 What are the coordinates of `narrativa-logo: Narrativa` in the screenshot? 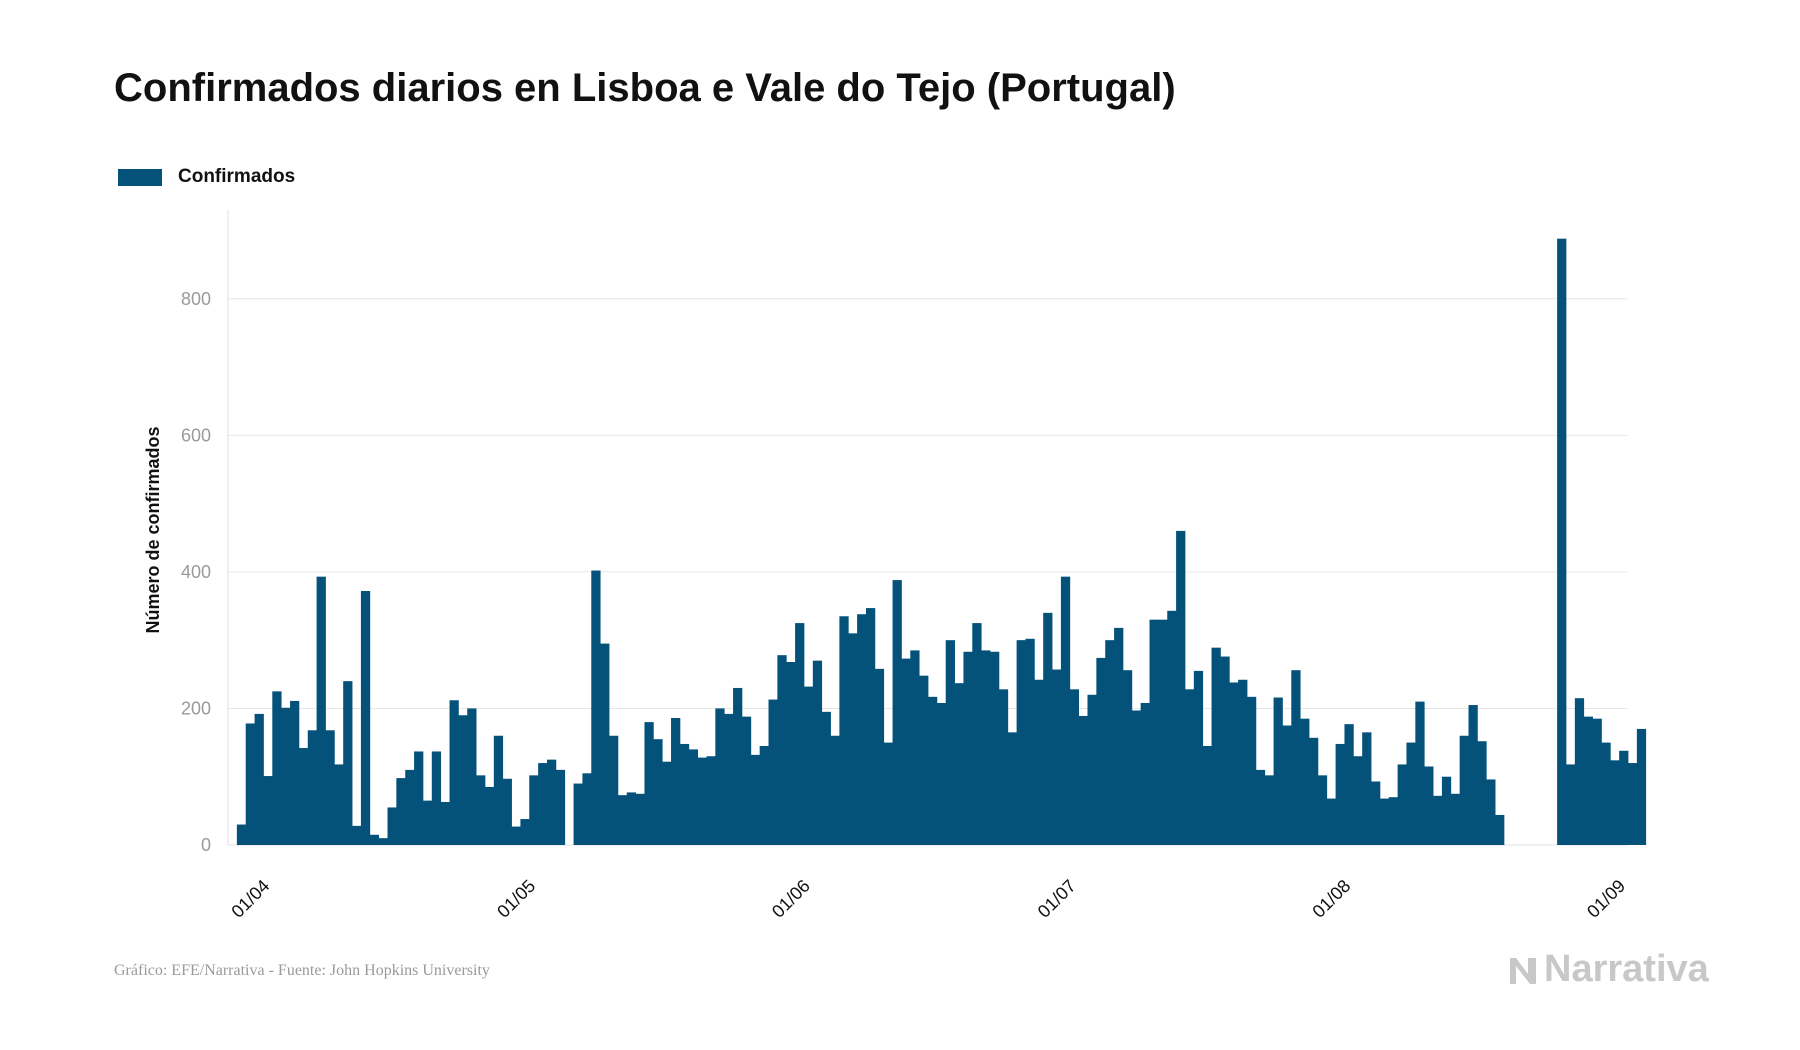 It's located at (1608, 969).